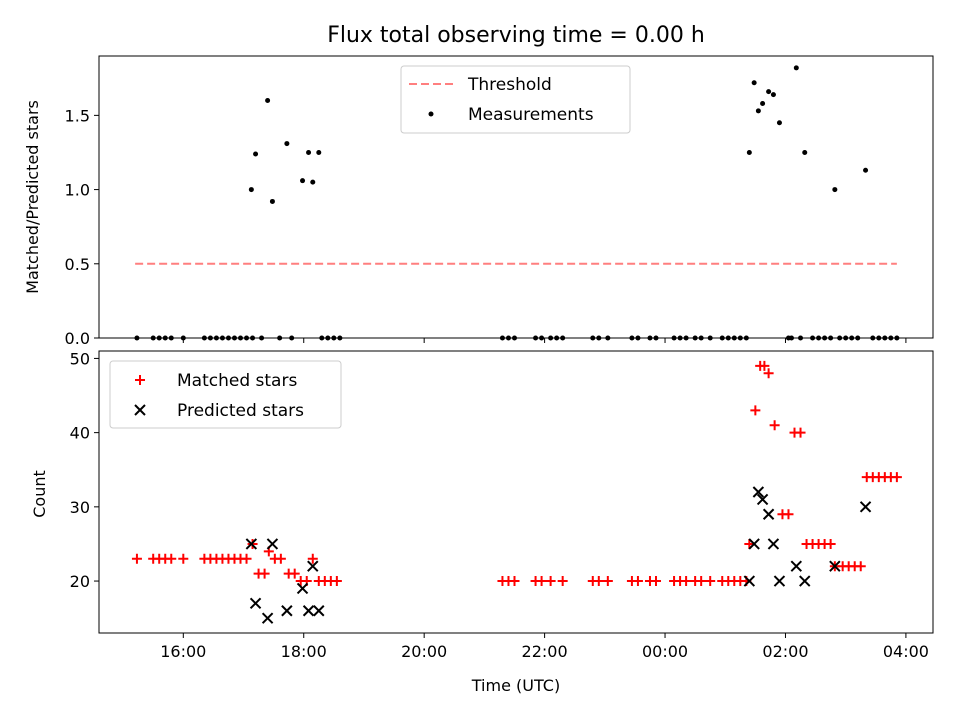 This screenshot has height=720, width=960. I want to click on bottom-legend-box, so click(225, 394).